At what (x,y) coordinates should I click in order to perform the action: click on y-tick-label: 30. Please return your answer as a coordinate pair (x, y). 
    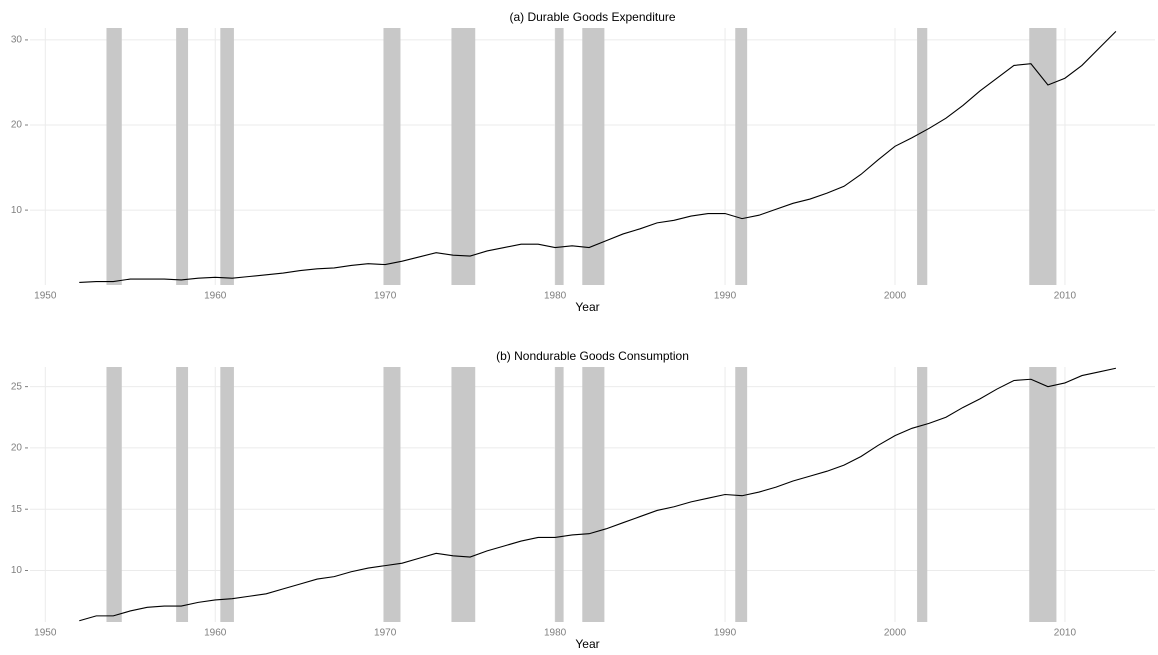
    Looking at the image, I should click on (17, 40).